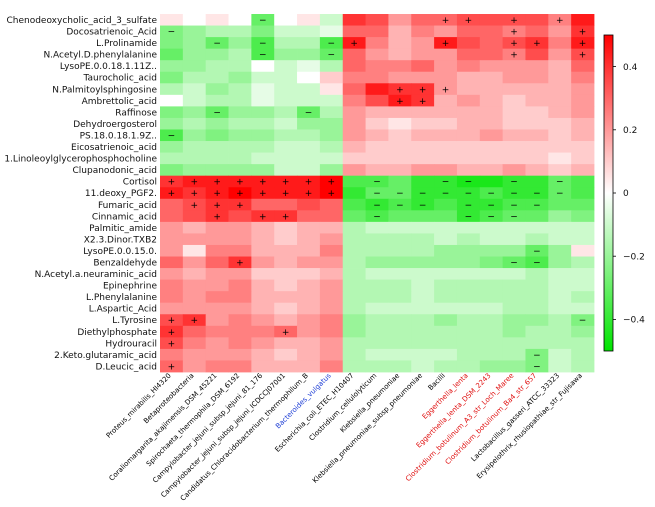  Describe the element at coordinates (119, 102) in the screenshot. I see `row-label: Ambrettolic_acid` at that location.